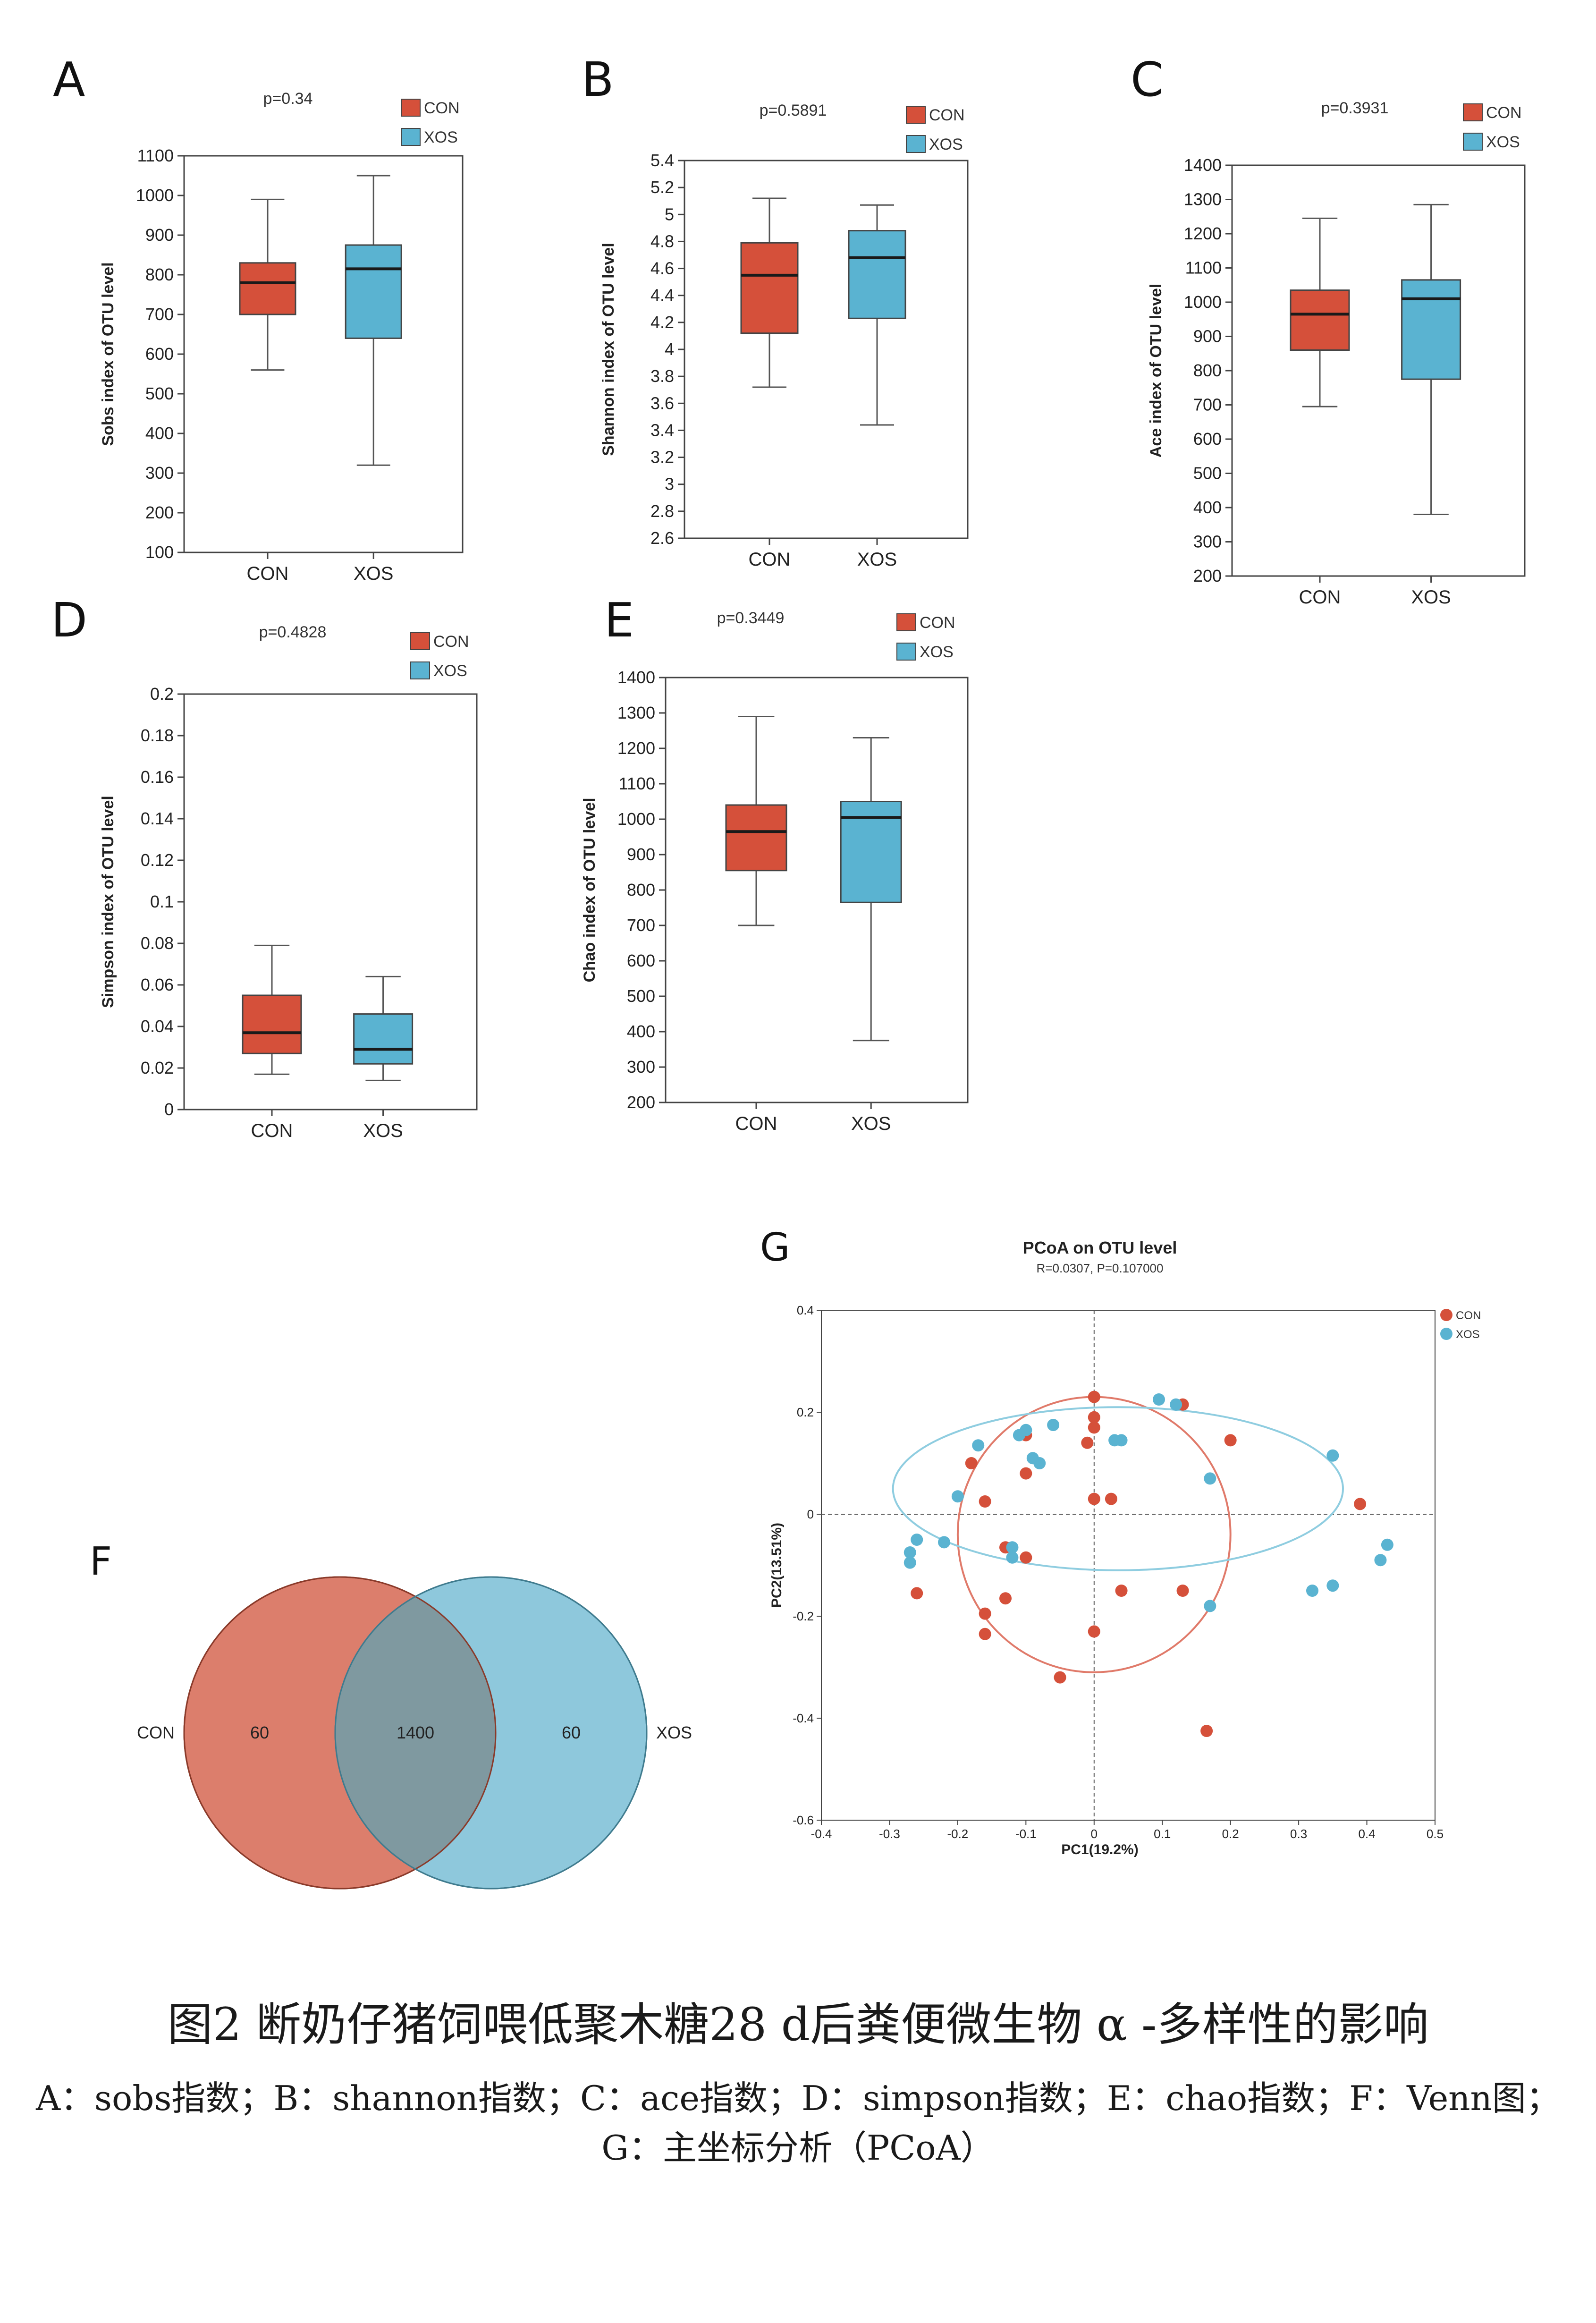  What do you see at coordinates (662, 241) in the screenshot?
I see `y-tick-label: 4.8` at bounding box center [662, 241].